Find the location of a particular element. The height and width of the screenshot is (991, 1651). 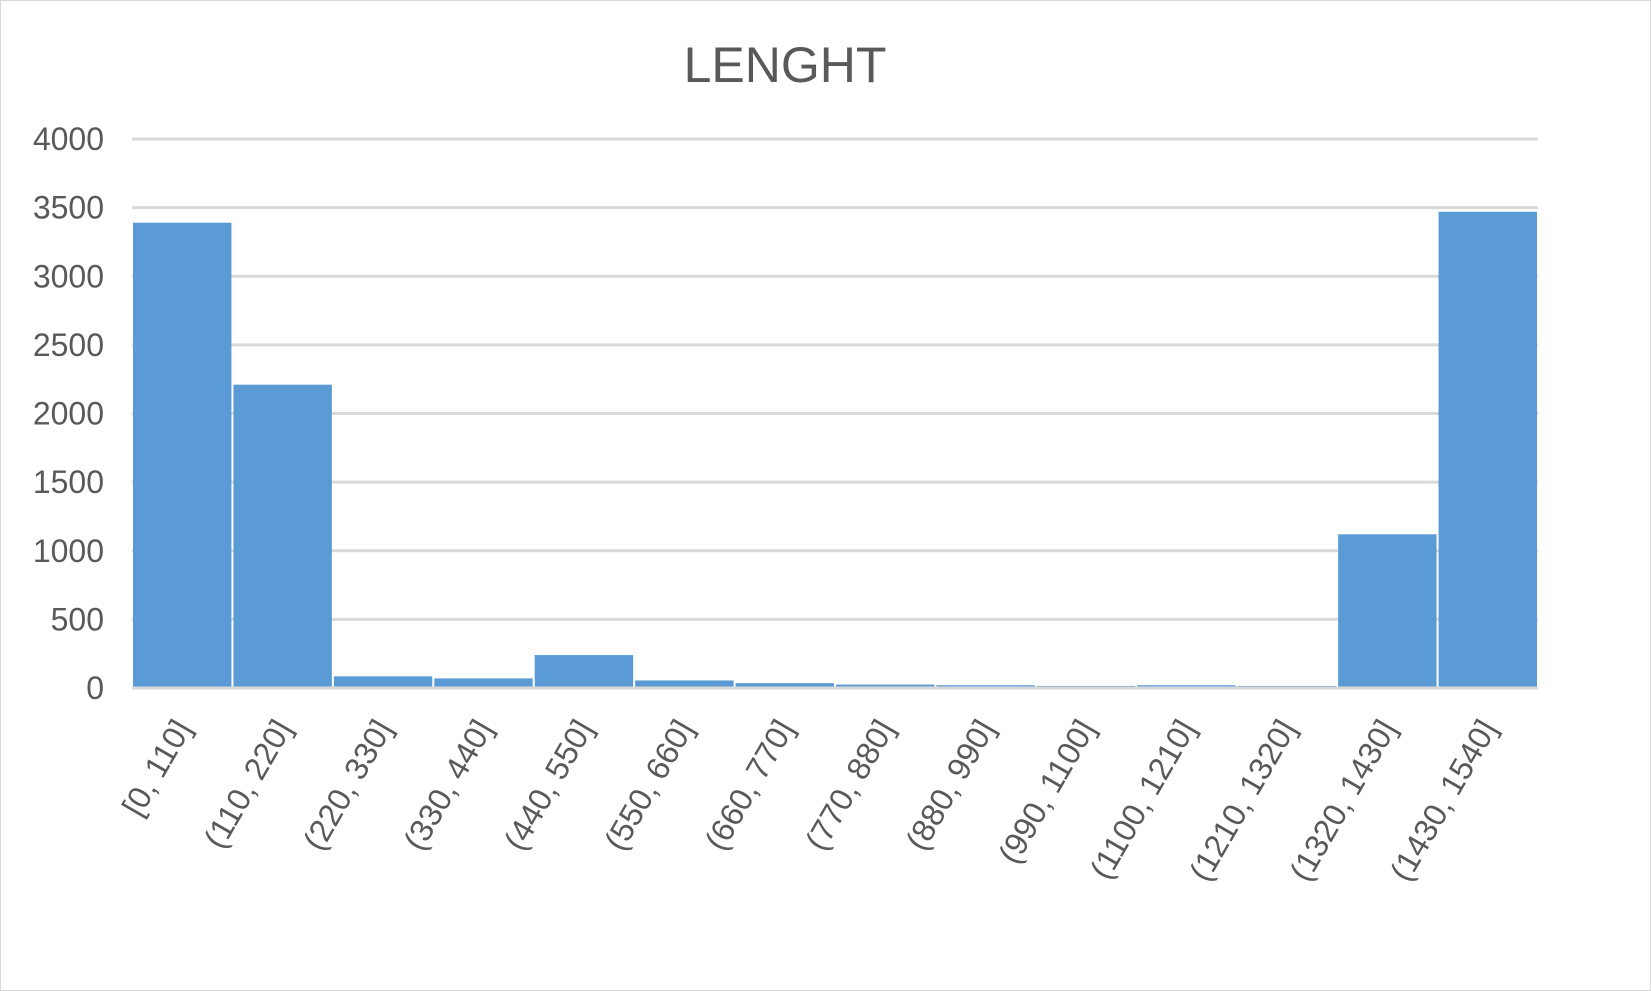

x-category-label: [0, 110] is located at coordinates (156, 768).